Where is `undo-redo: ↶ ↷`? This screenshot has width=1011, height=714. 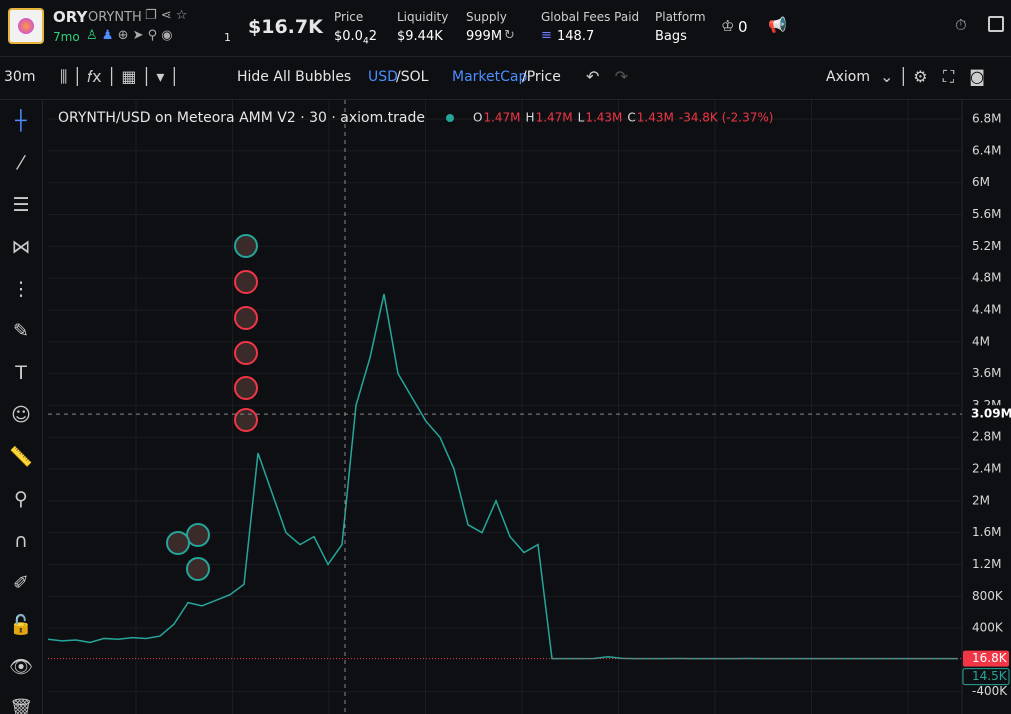 undo-redo: ↶ ↷ is located at coordinates (607, 76).